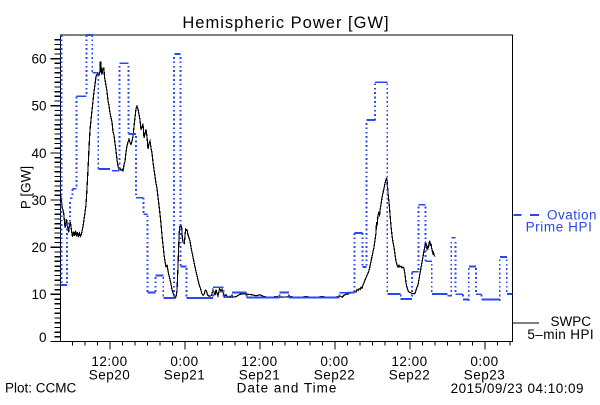 This screenshot has width=600, height=405. Describe the element at coordinates (38, 247) in the screenshot. I see `svg-text: 20` at that location.